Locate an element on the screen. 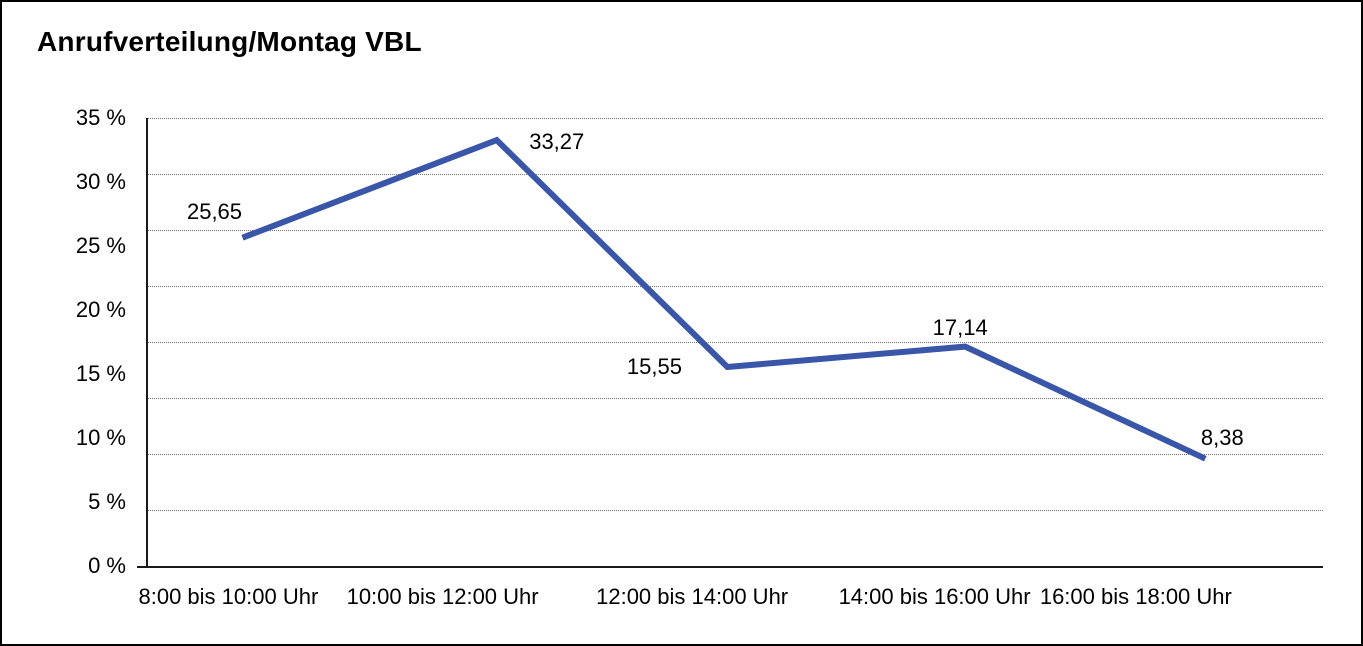  x-axis-line is located at coordinates (730, 567).